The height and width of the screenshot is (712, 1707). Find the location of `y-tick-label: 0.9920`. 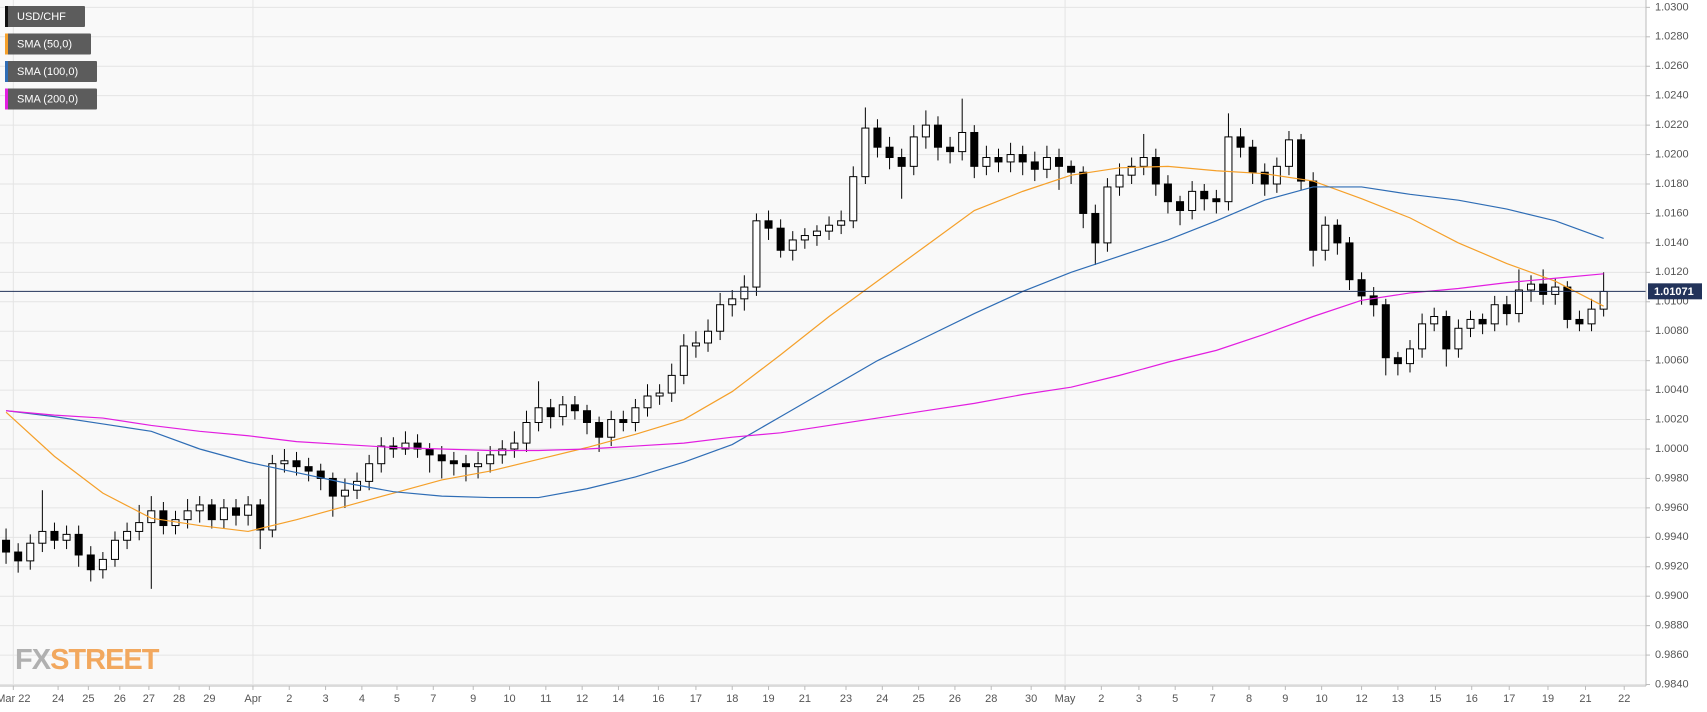

y-tick-label: 0.9920 is located at coordinates (1672, 567).